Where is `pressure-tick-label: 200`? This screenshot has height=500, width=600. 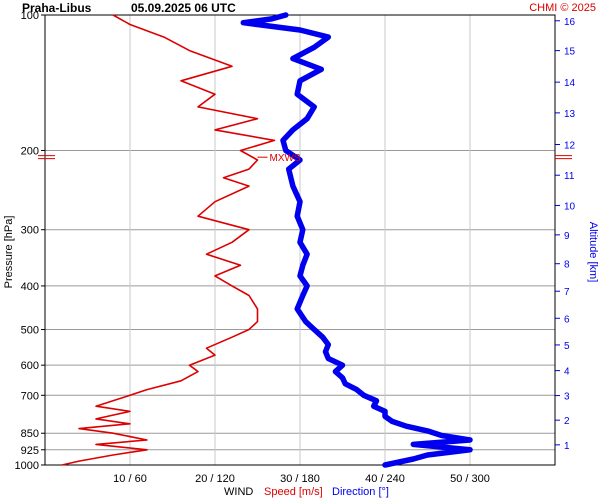
pressure-tick-label: 200 is located at coordinates (30, 151).